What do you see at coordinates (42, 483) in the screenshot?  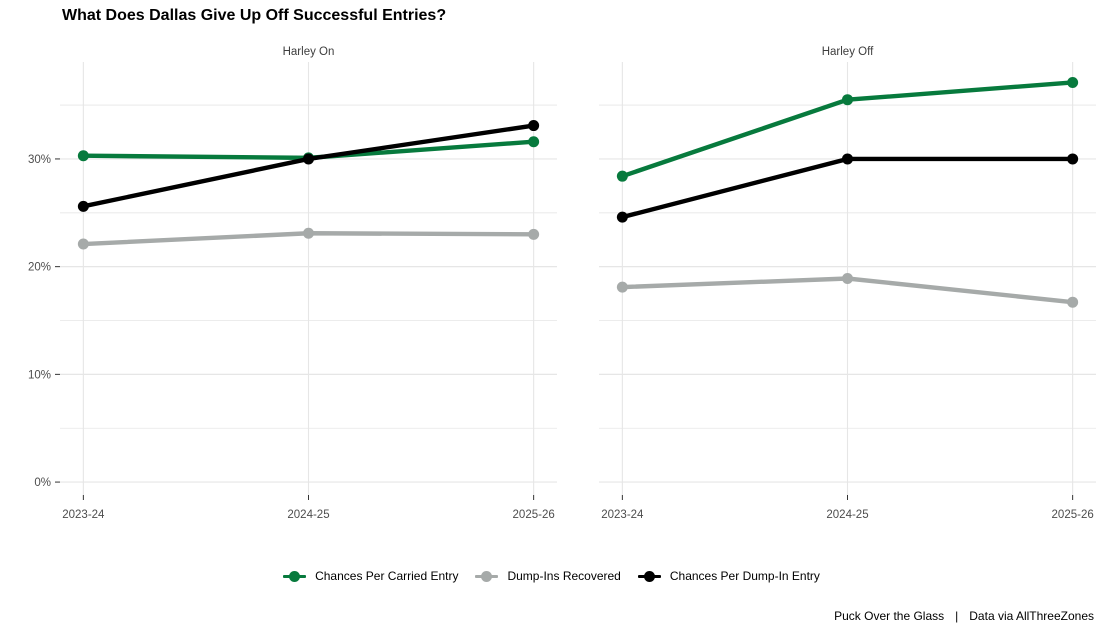 I see `y-tick-label: 0%` at bounding box center [42, 483].